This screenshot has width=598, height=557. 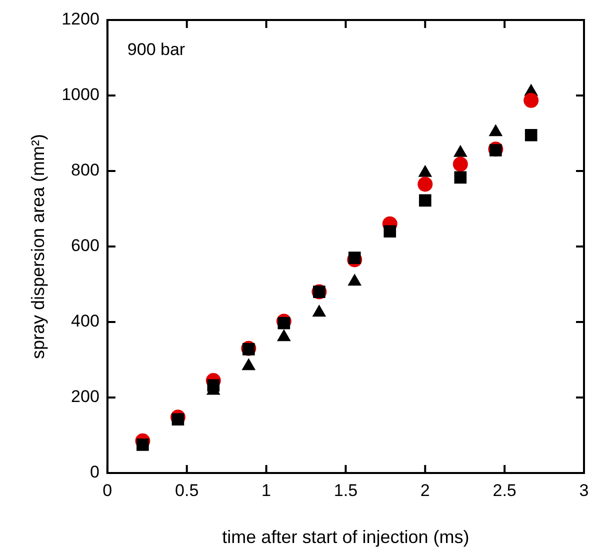 I want to click on y-tick-label: 200, so click(x=85, y=396).